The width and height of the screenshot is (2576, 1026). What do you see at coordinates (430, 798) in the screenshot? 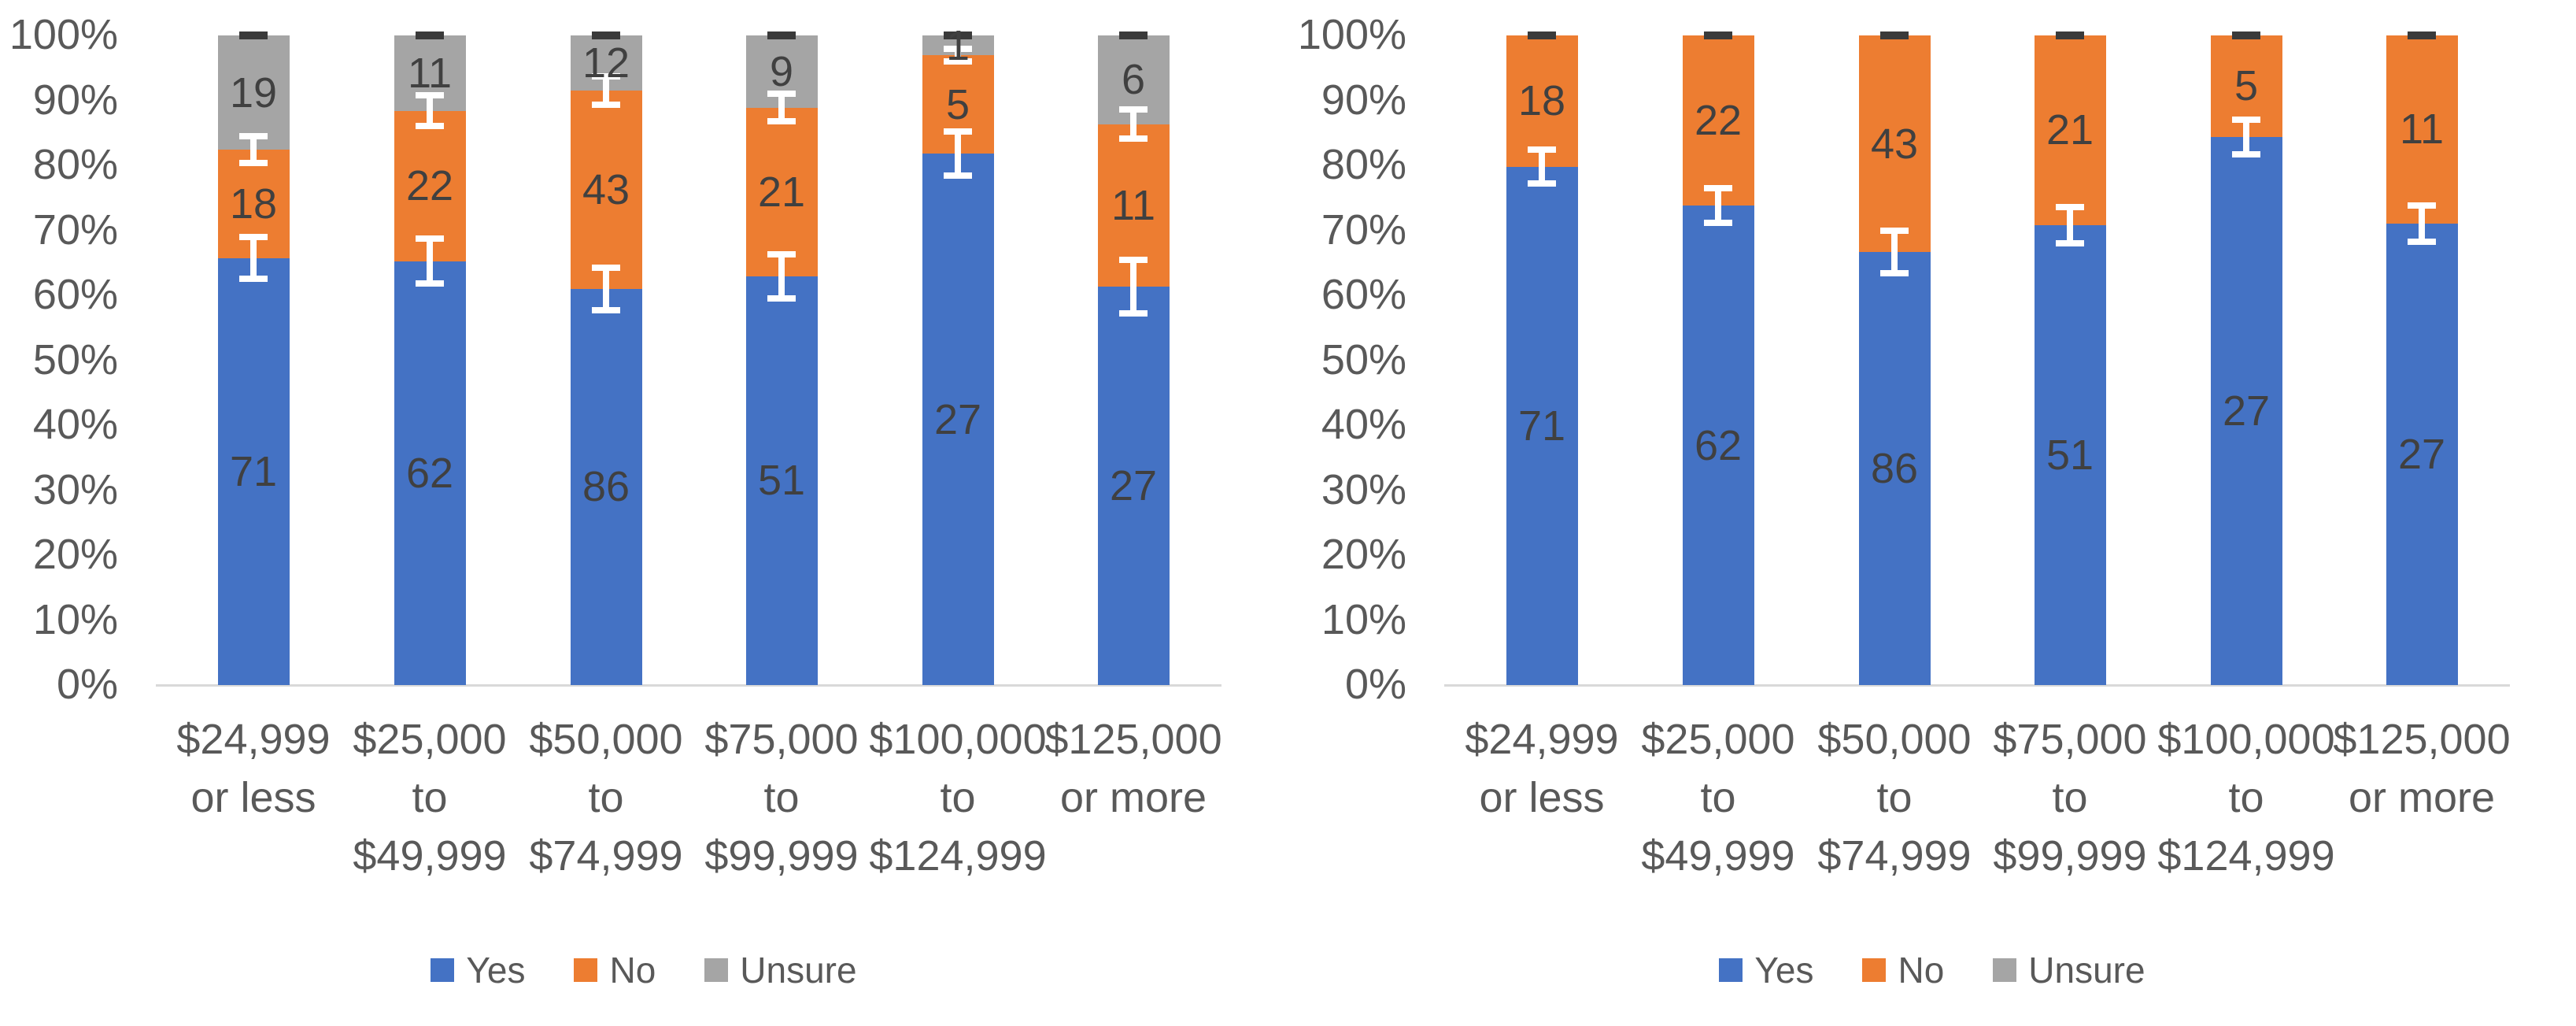
I see `x-category-label: $25,000 to $49,999` at bounding box center [430, 798].